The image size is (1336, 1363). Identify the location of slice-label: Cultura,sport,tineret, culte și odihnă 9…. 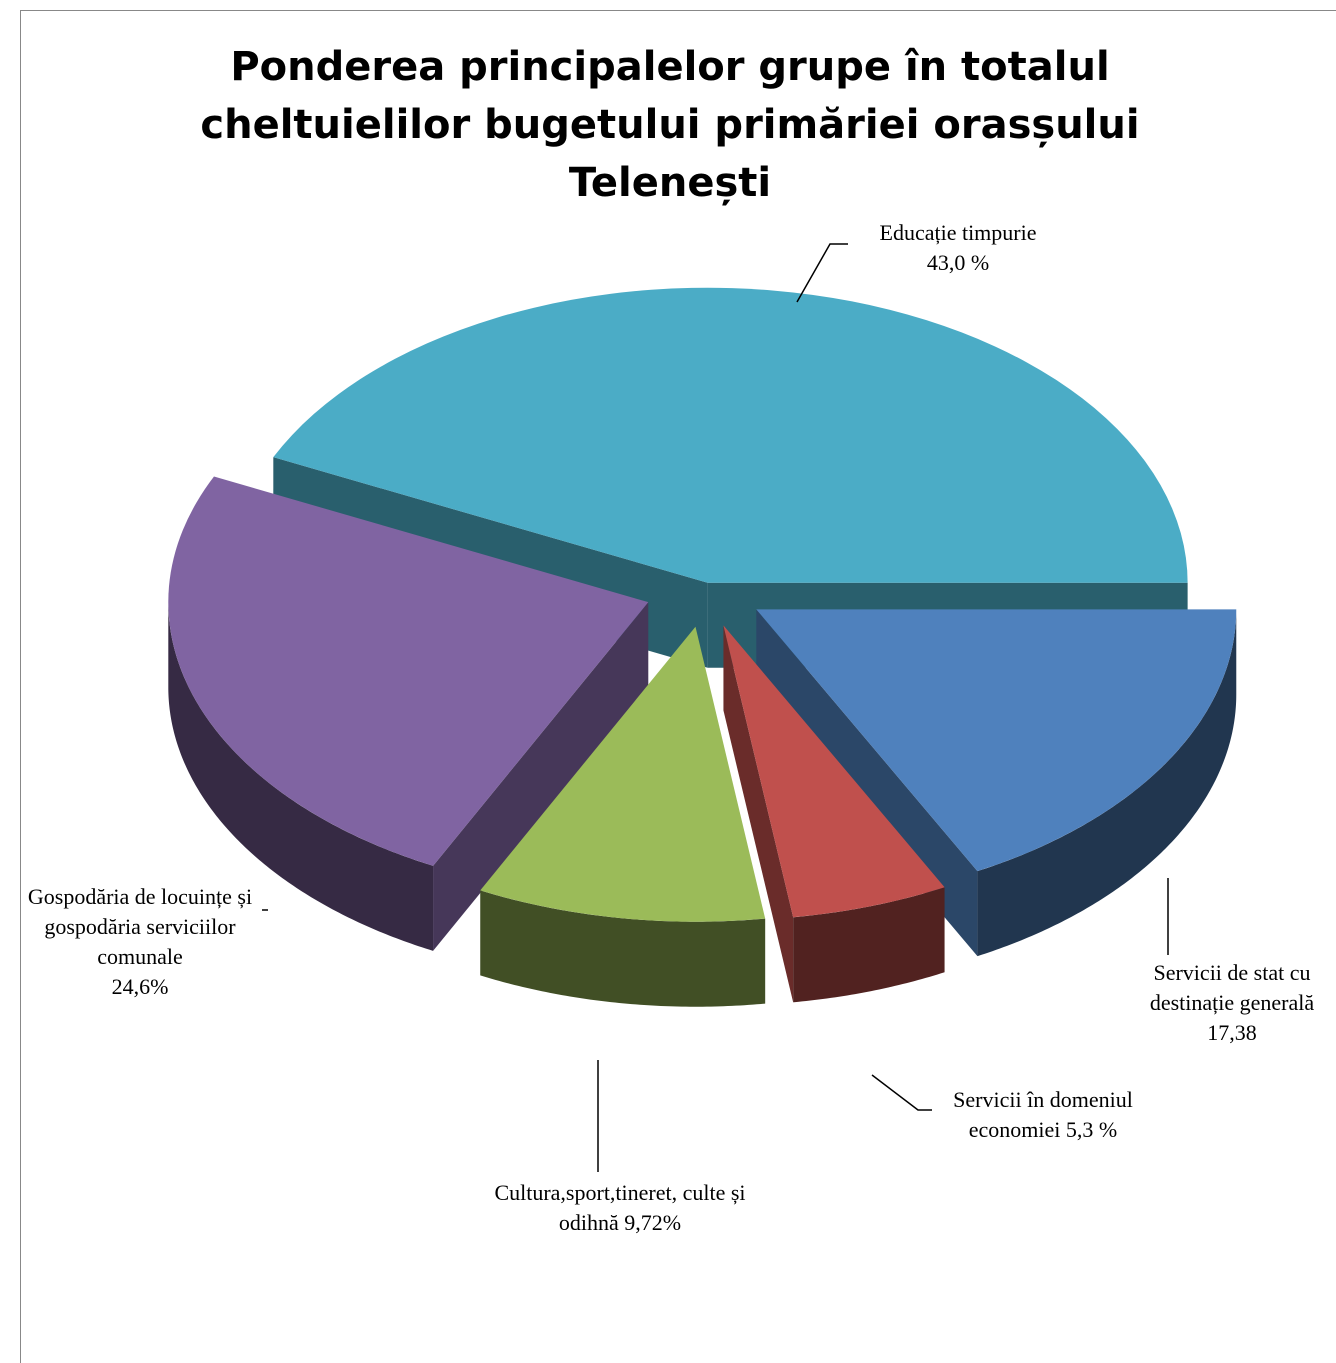
(620, 1208).